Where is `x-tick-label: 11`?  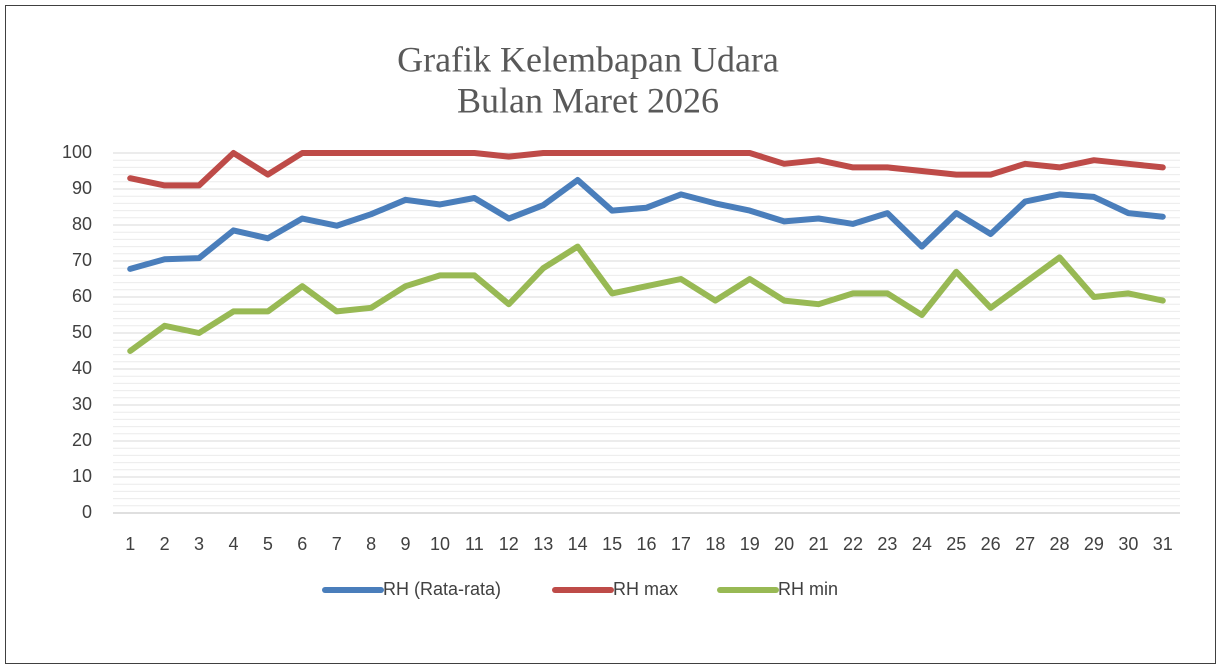
x-tick-label: 11 is located at coordinates (474, 544).